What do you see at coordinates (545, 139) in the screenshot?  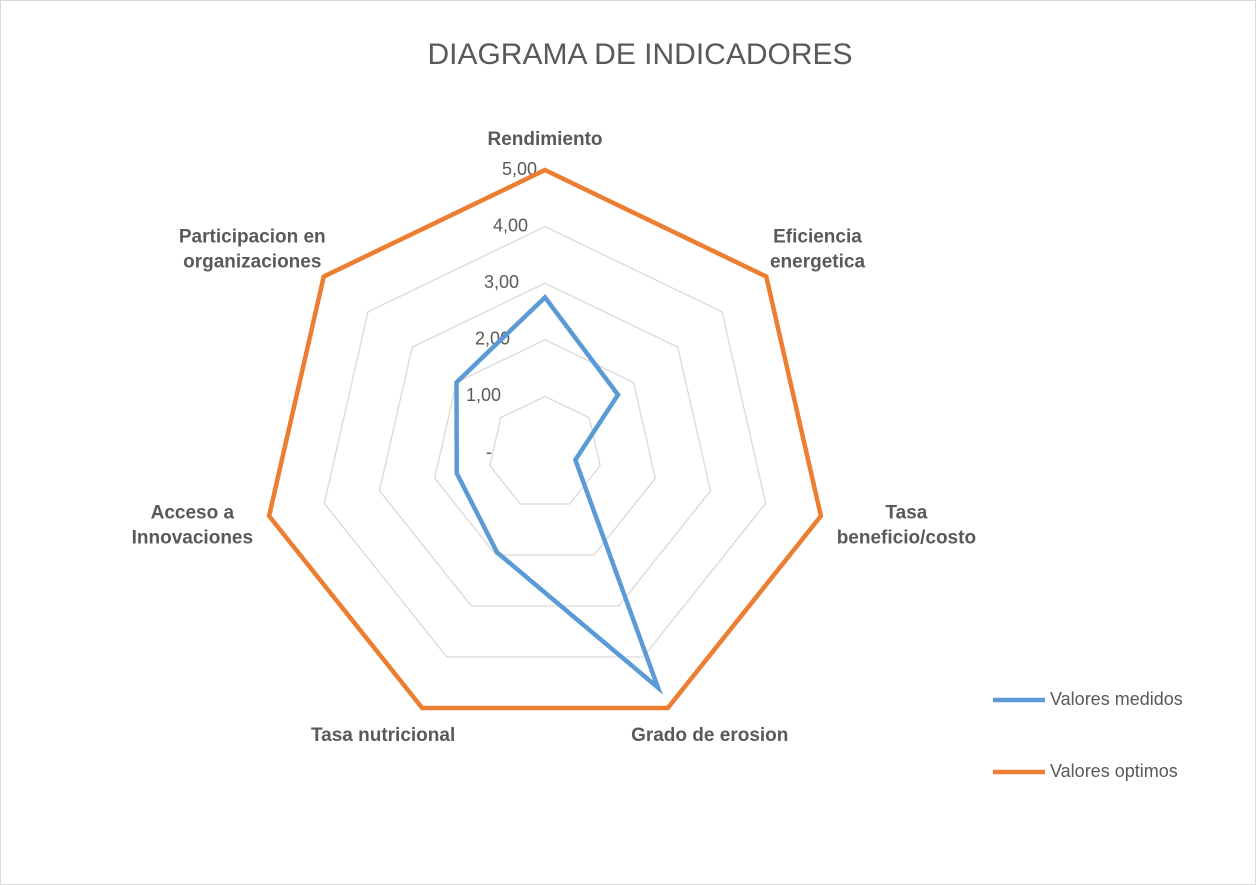 I see `category-label: Rendimiento` at bounding box center [545, 139].